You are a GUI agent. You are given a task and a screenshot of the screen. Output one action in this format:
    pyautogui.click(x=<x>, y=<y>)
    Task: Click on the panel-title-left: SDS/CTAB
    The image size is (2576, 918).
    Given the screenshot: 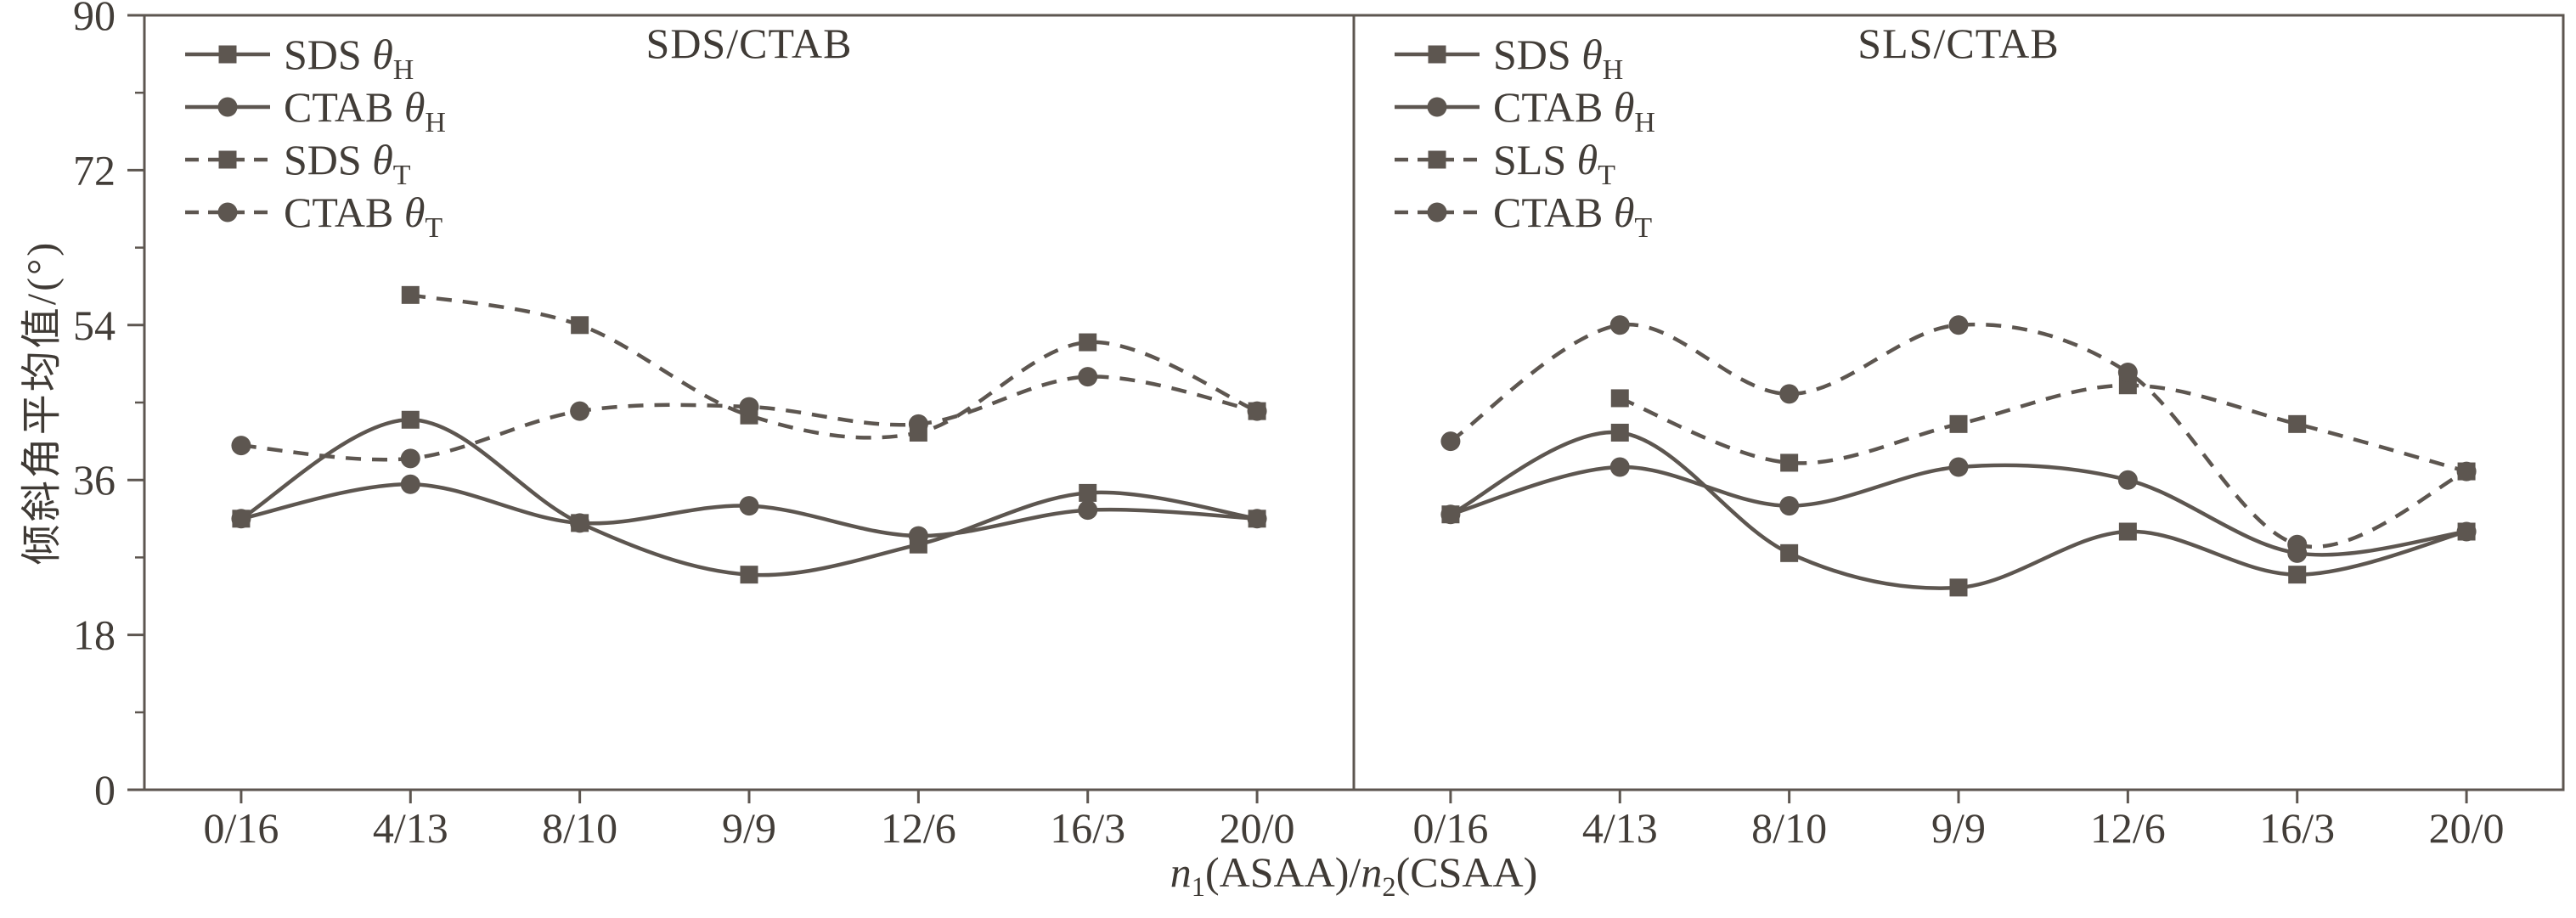 What is the action you would take?
    pyautogui.click(x=749, y=44)
    